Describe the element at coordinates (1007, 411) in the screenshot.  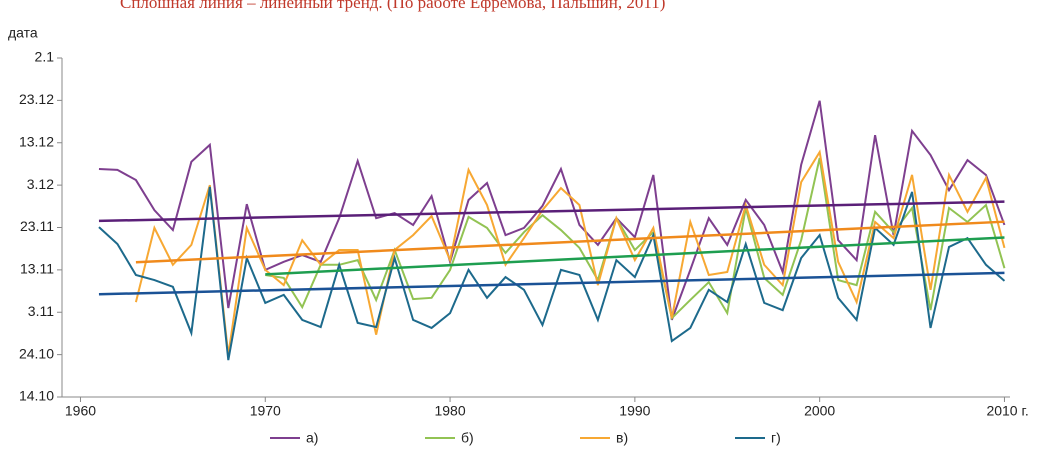
I see `x-tick-label: 2010 г.` at that location.